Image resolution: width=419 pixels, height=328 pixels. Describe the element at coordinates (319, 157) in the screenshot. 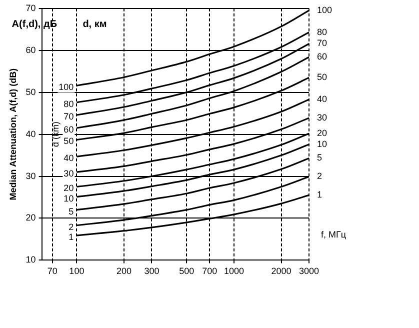

I see `text: 5` at that location.